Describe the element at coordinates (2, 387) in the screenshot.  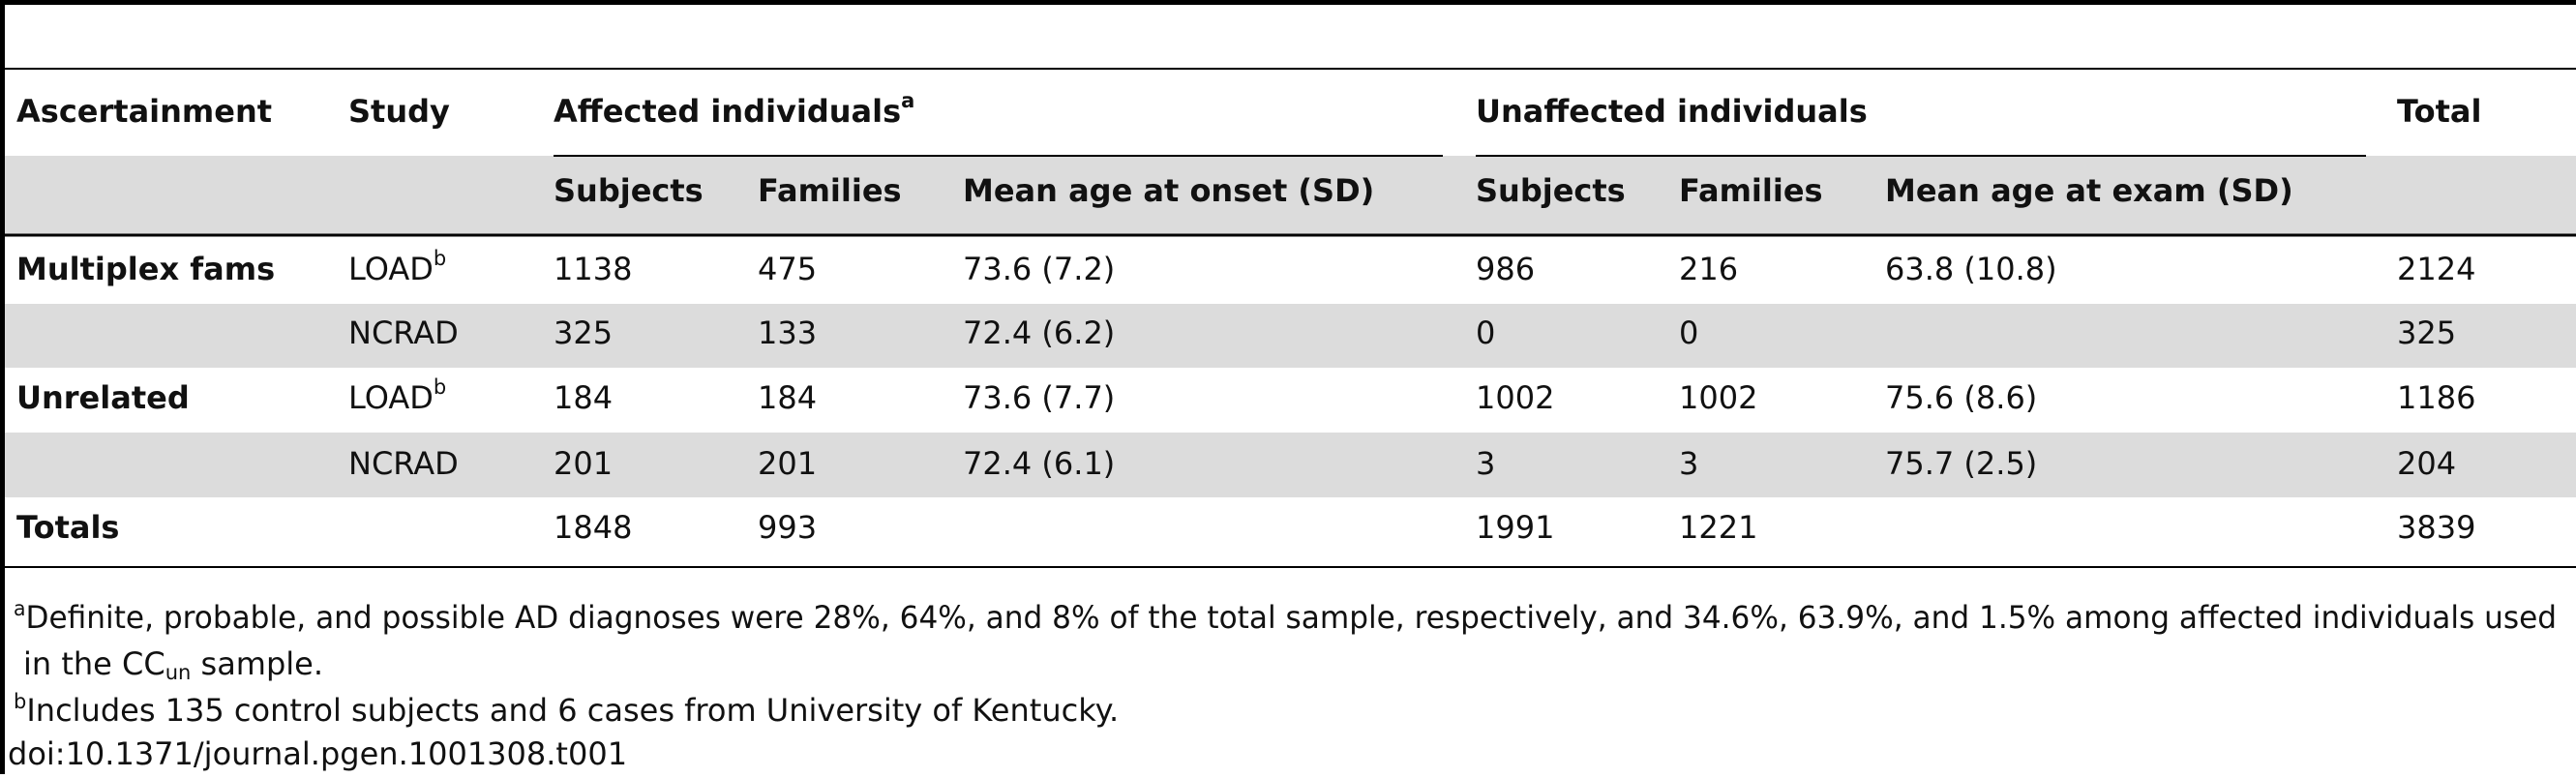
I see `left-rule` at that location.